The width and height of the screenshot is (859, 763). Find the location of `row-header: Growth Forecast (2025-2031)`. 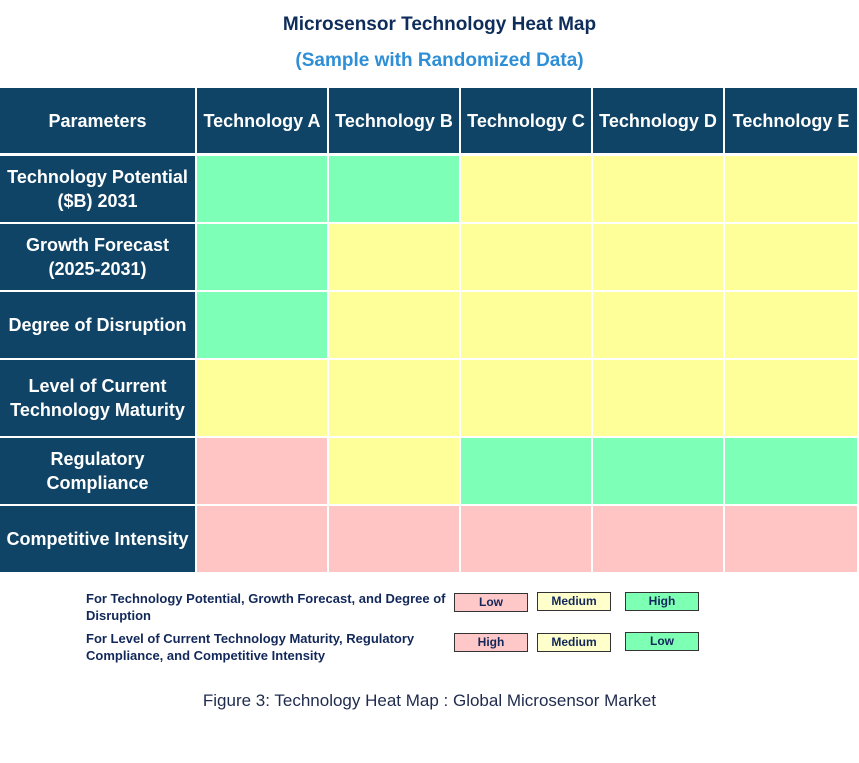

row-header: Growth Forecast (2025-2031) is located at coordinates (97, 257).